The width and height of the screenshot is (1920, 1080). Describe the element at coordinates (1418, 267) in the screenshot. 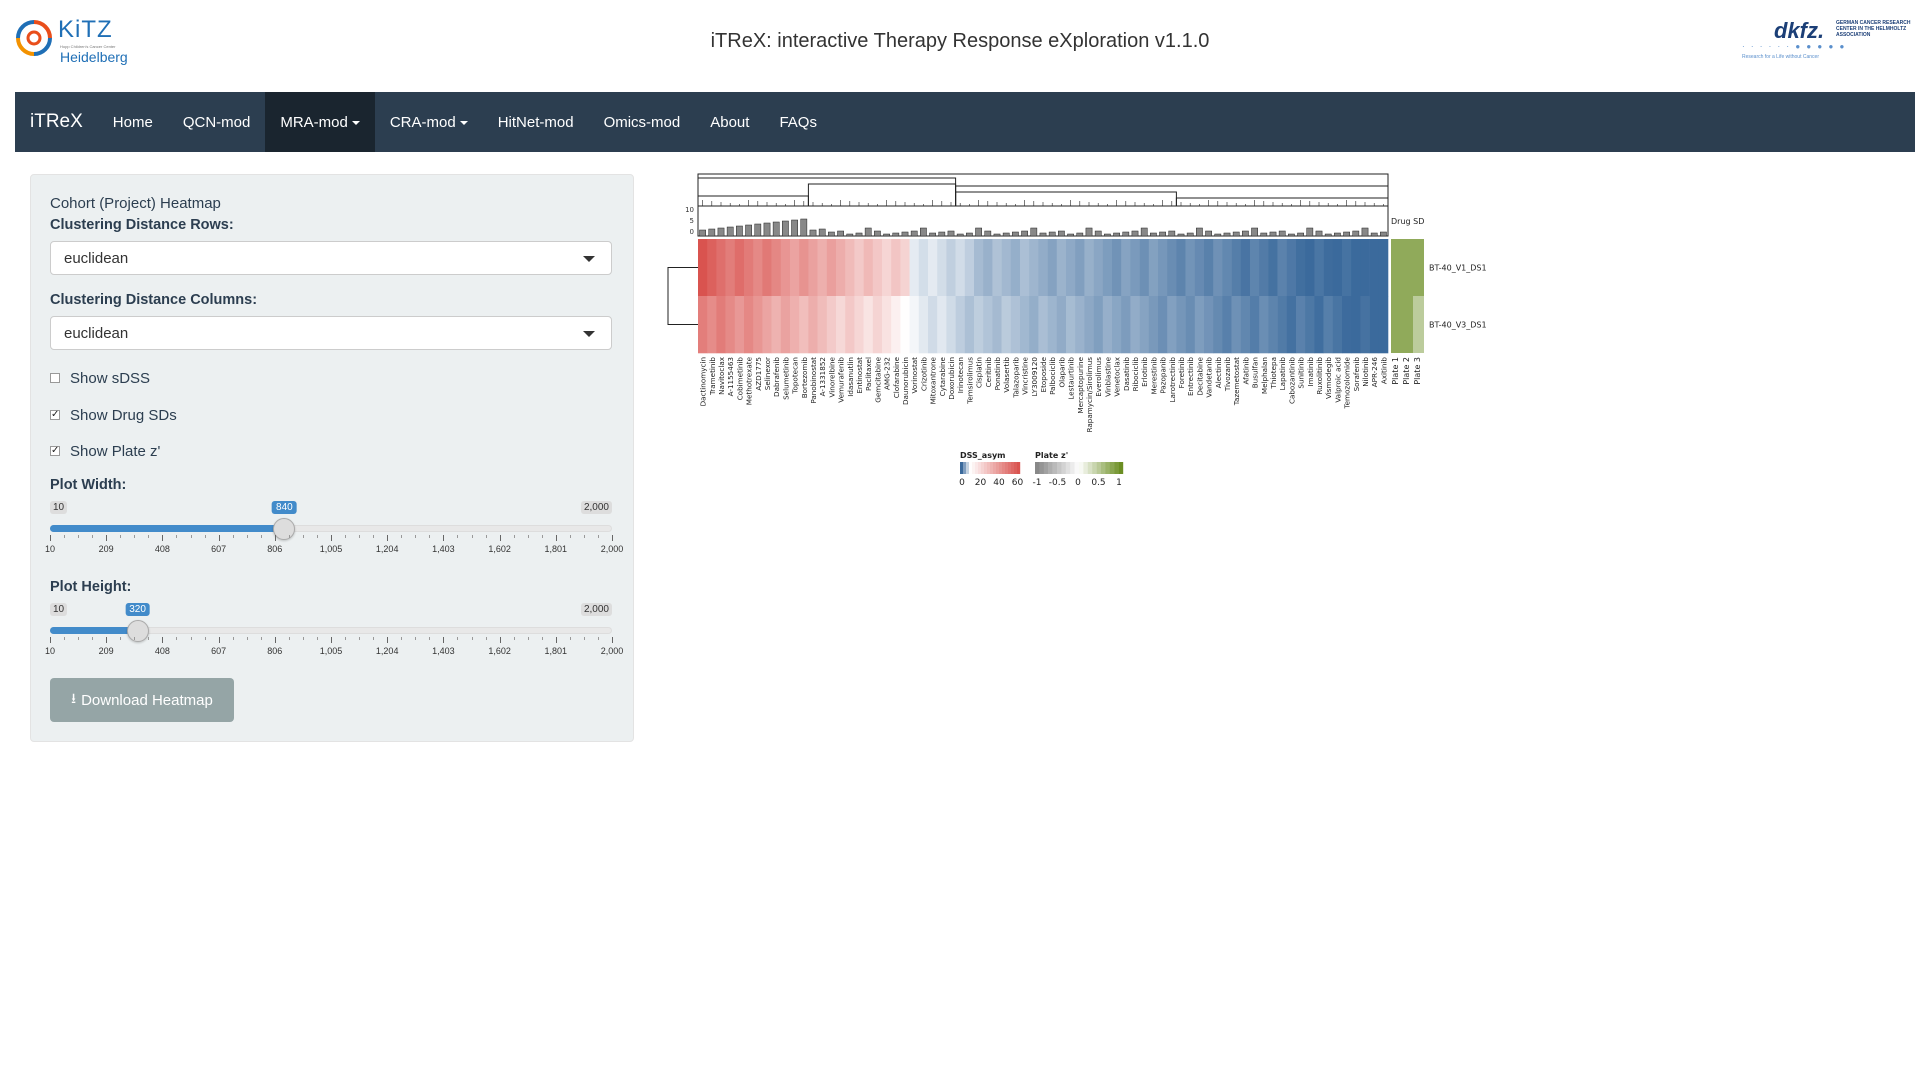

I see `plate-z-cell` at that location.